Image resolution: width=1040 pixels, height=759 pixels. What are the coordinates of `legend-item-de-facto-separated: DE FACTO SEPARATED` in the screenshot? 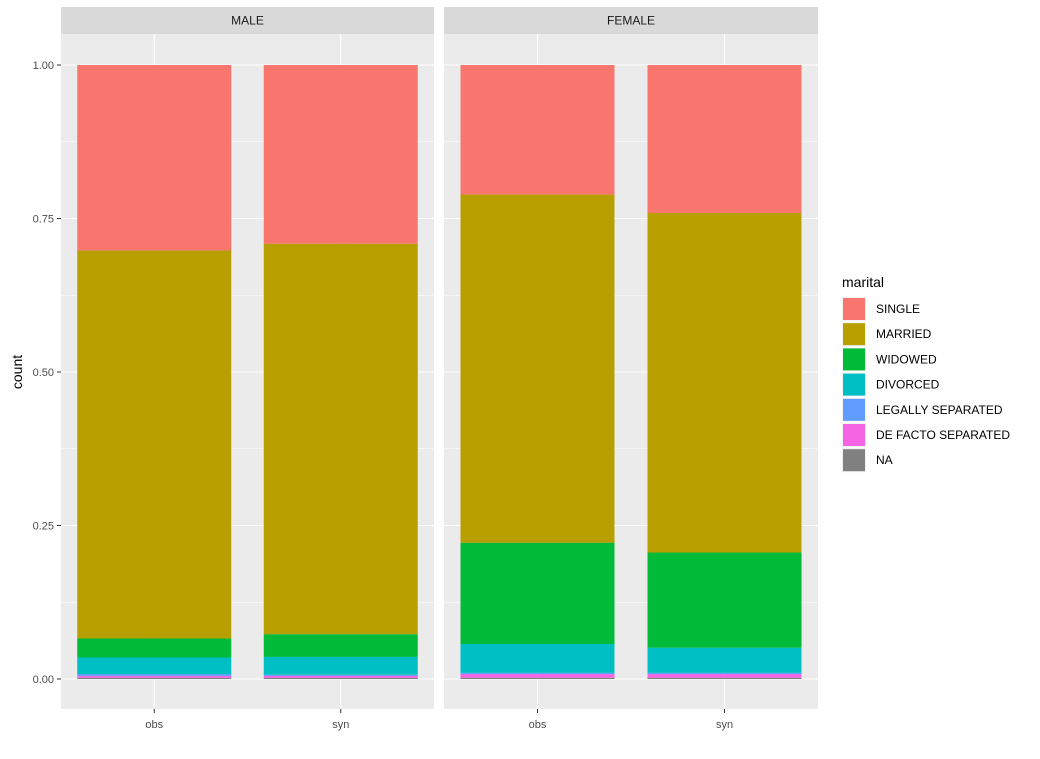 It's located at (926, 435).